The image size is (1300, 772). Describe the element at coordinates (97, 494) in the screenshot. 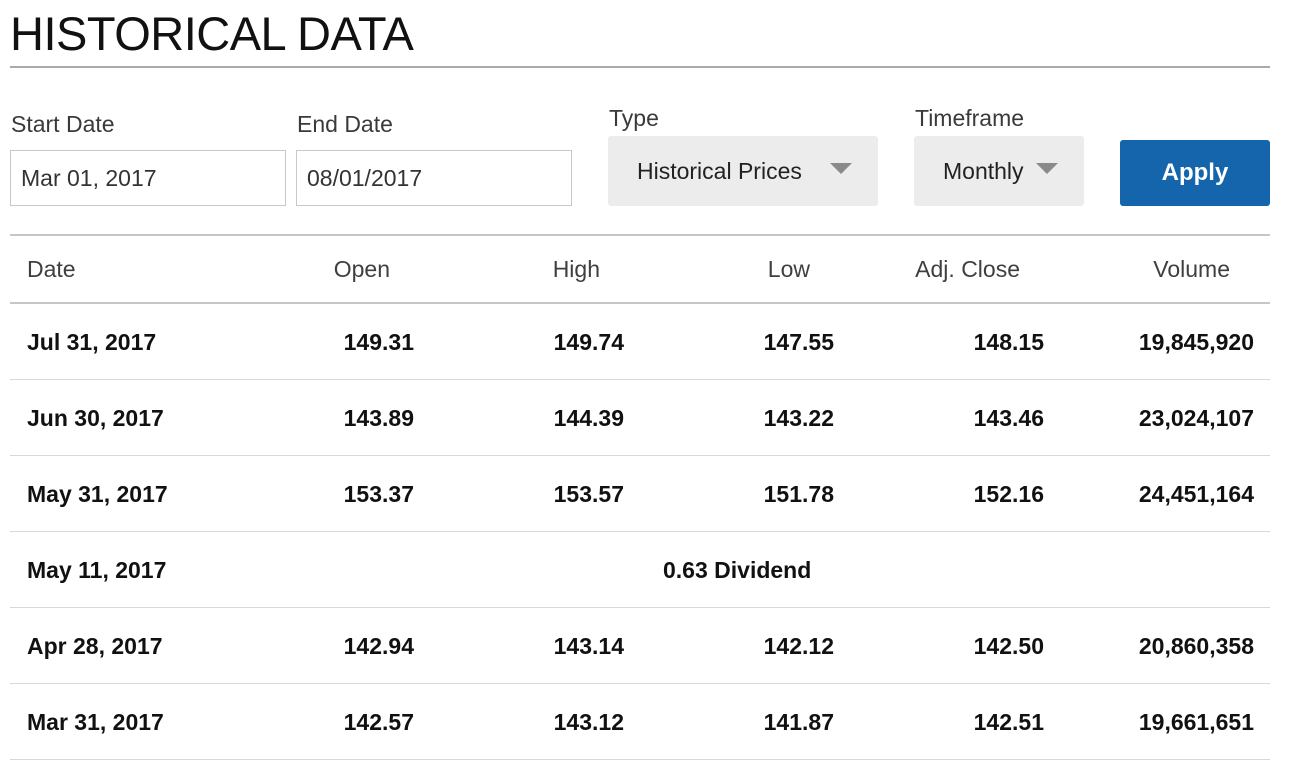

I see `cell-date: May 31, 2017` at that location.